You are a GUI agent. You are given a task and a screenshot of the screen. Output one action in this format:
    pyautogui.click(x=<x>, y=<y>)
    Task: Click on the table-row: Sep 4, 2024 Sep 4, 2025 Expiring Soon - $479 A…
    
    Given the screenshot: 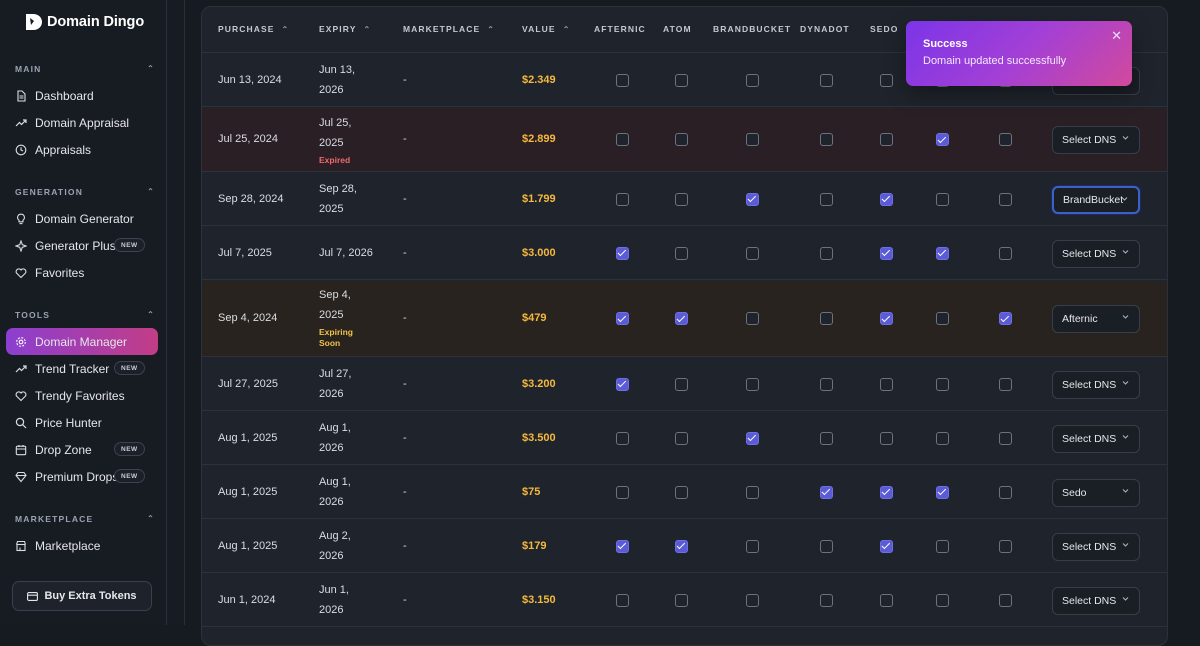 What is the action you would take?
    pyautogui.click(x=684, y=319)
    